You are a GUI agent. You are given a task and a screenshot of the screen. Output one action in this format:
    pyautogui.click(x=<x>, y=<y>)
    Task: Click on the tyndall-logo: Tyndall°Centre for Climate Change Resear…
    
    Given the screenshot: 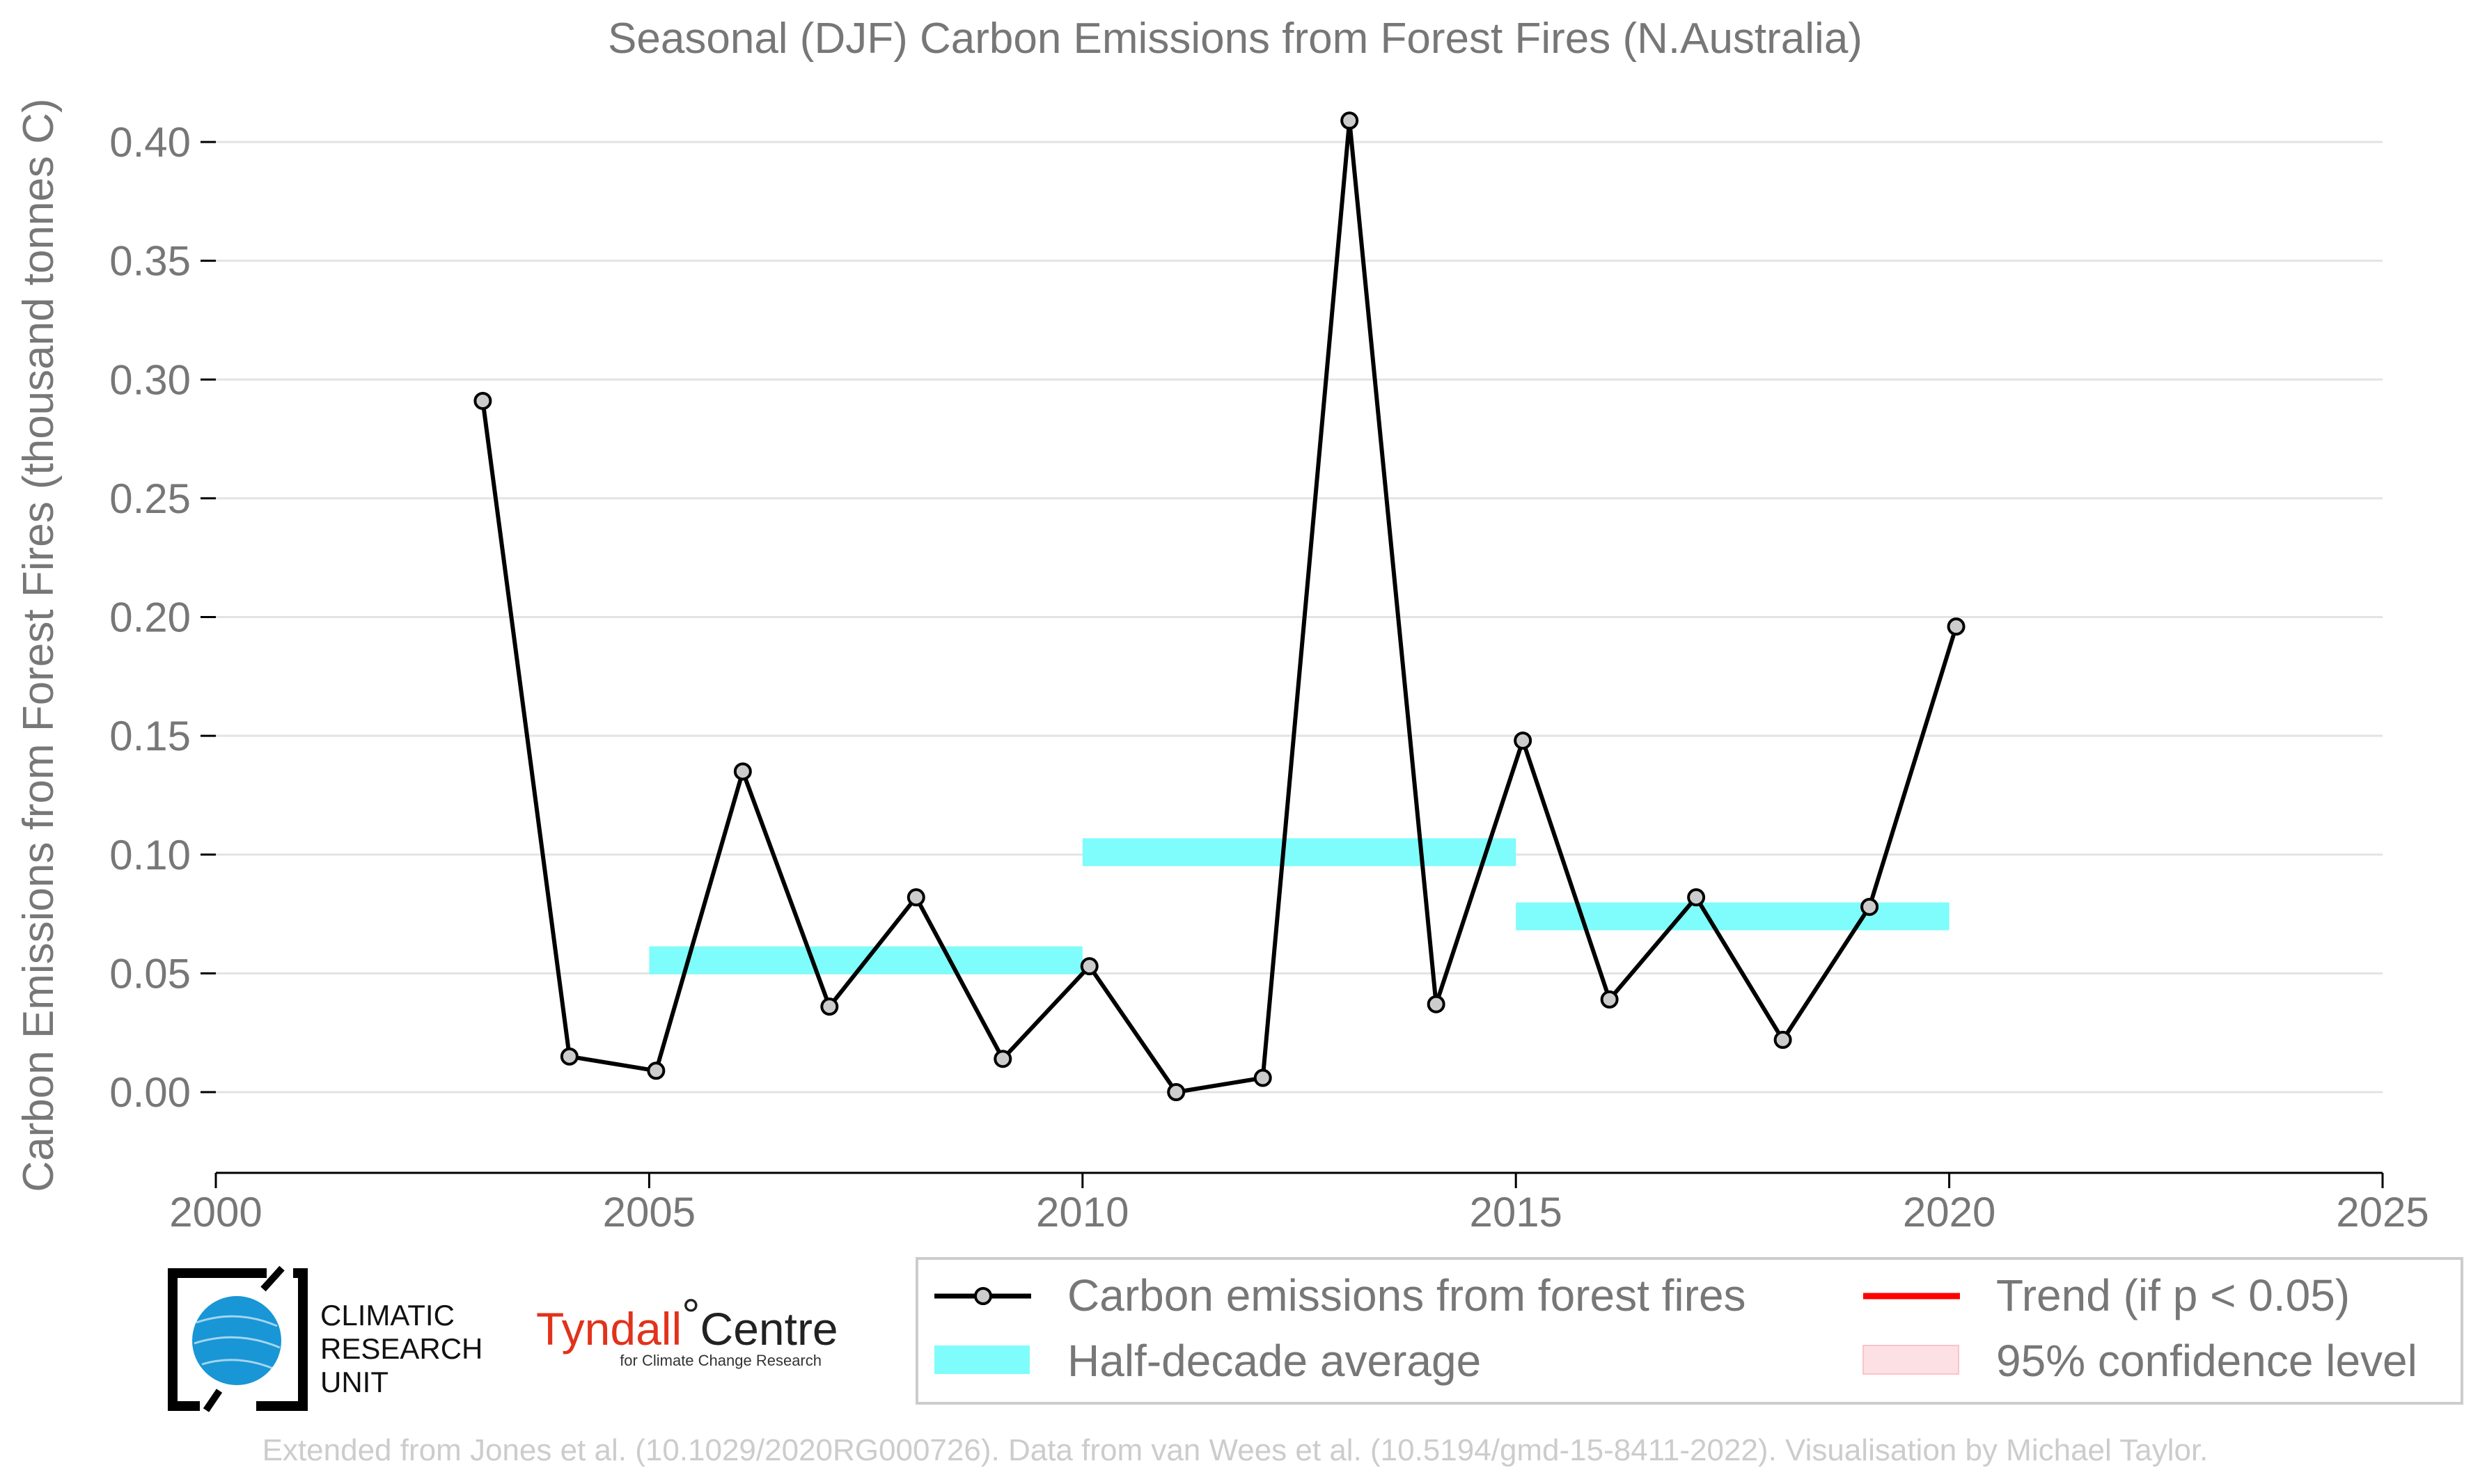 What is the action you would take?
    pyautogui.click(x=687, y=1329)
    